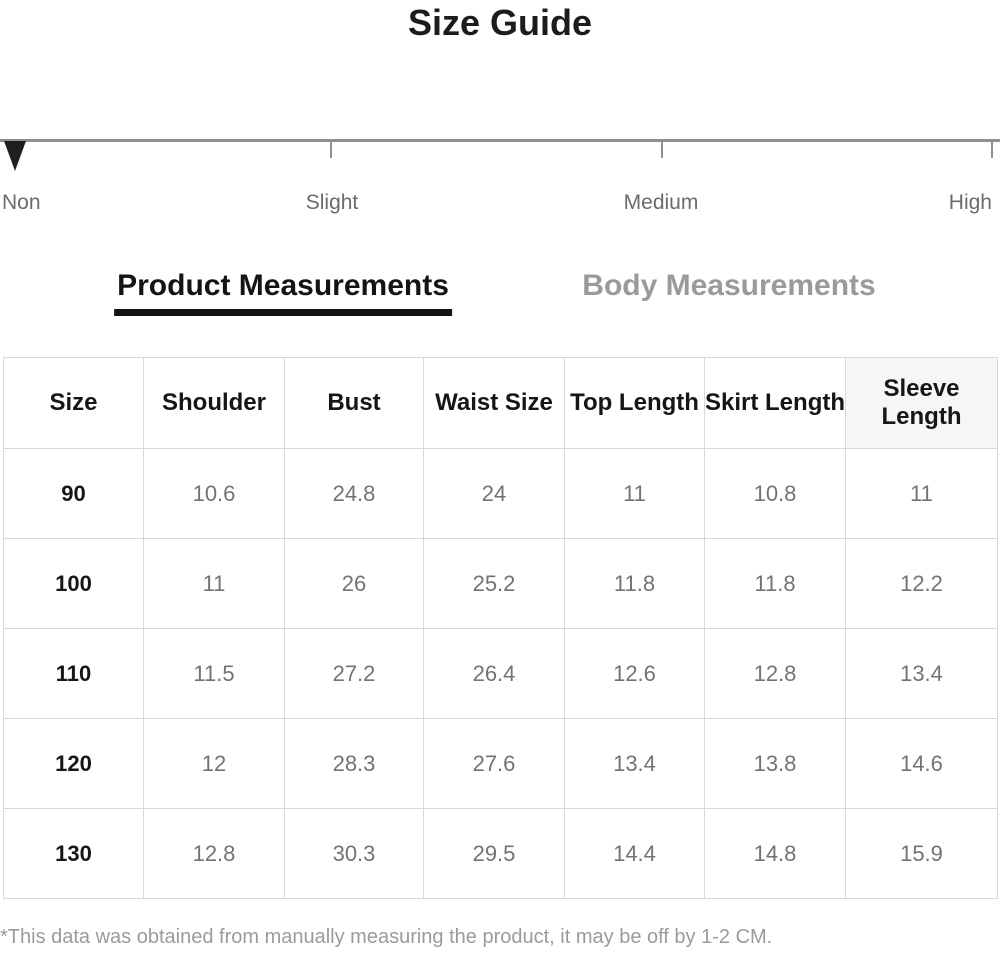 This screenshot has width=1000, height=964. Describe the element at coordinates (354, 493) in the screenshot. I see `bust-value: 24.8` at that location.